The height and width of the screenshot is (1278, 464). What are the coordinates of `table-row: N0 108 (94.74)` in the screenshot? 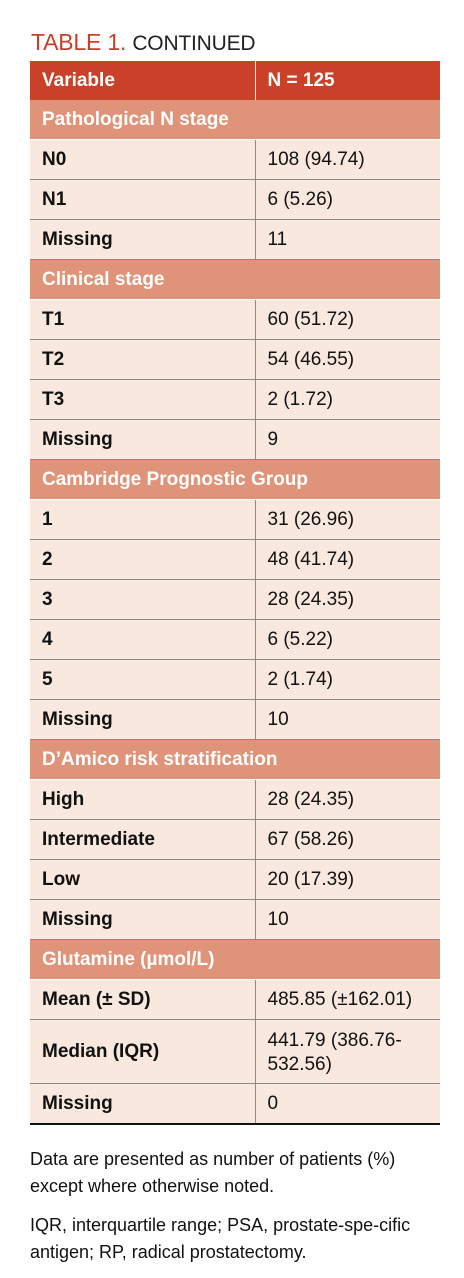 It's located at (235, 159).